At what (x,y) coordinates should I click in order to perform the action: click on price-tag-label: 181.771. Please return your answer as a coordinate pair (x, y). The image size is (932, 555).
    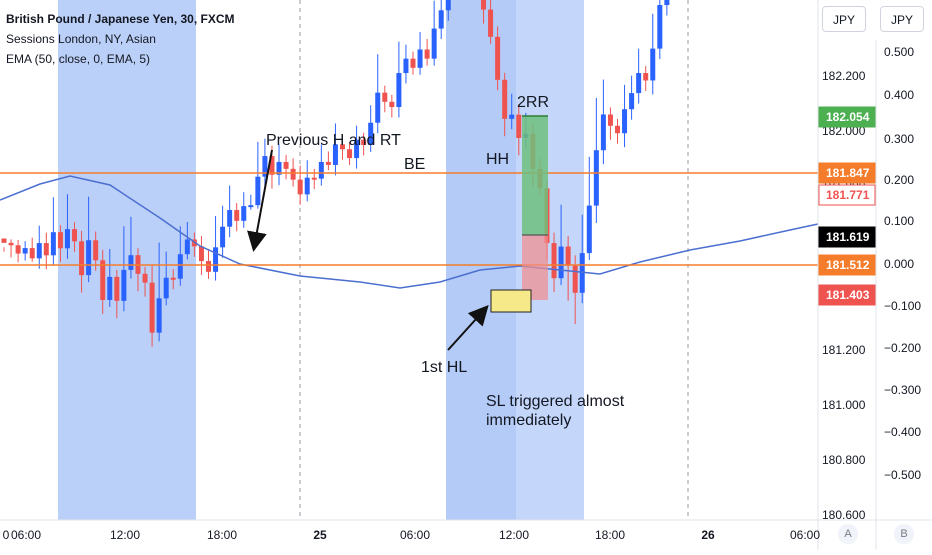
    Looking at the image, I should click on (848, 195).